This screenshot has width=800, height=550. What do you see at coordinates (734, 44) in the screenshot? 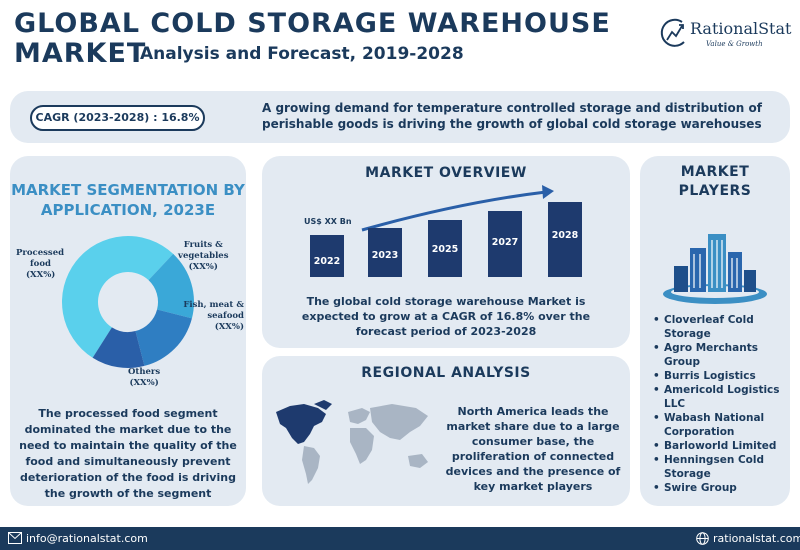
I see `logo-tagline: Value & Growth` at bounding box center [734, 44].